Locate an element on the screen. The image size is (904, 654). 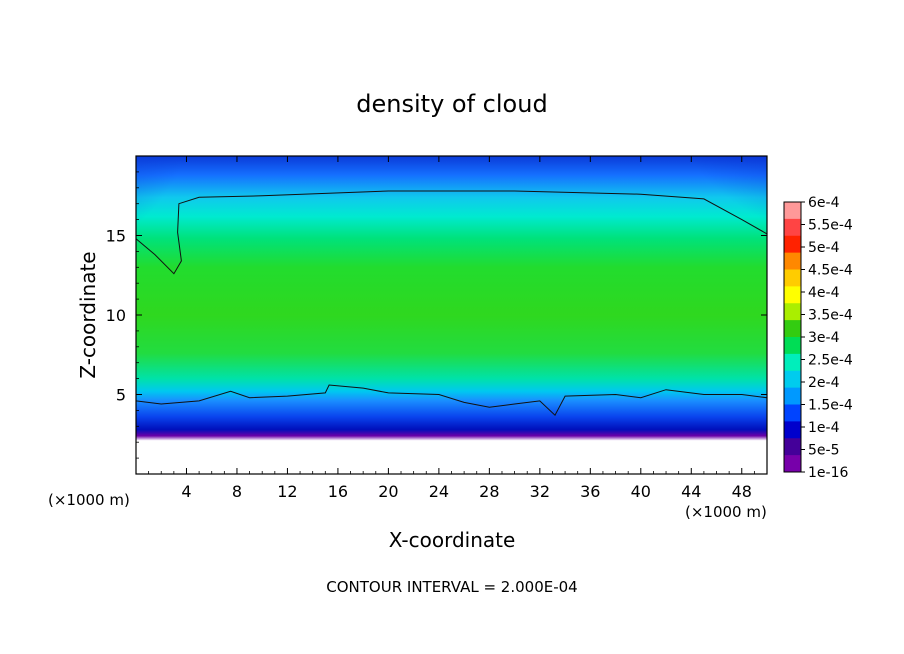
x-tick-label: 24 is located at coordinates (439, 491).